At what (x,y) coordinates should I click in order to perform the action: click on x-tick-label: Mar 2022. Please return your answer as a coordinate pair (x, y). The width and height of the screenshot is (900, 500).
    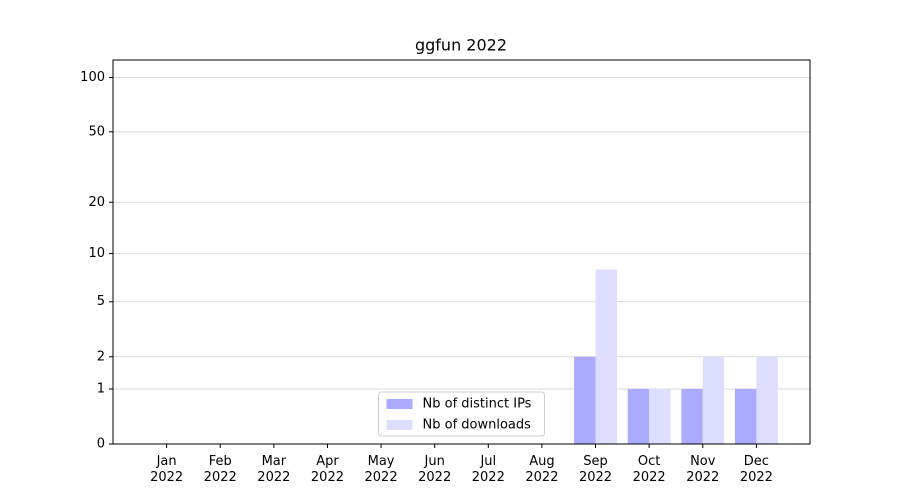
    Looking at the image, I should click on (273, 469).